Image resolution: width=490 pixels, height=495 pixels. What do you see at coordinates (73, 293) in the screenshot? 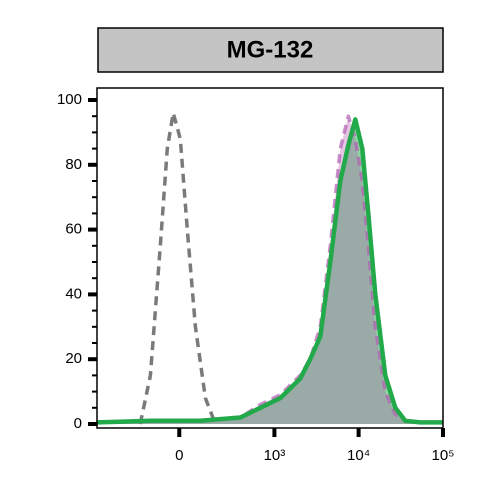
I see `y-tick-label: 40` at bounding box center [73, 293].